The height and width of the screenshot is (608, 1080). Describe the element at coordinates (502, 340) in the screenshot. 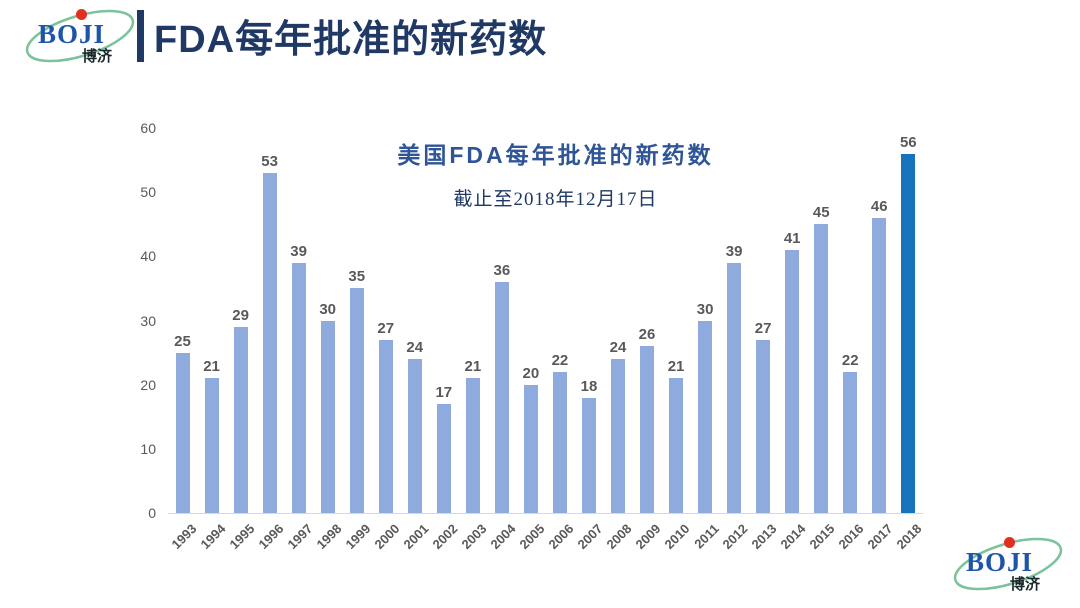

I see `bar-slot: 36 2004` at that location.